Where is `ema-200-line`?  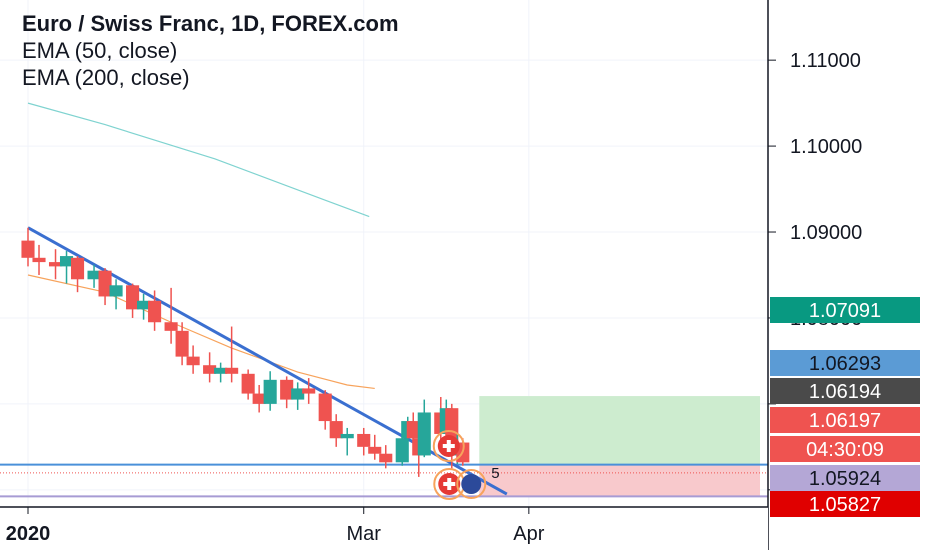 ema-200-line is located at coordinates (198, 160).